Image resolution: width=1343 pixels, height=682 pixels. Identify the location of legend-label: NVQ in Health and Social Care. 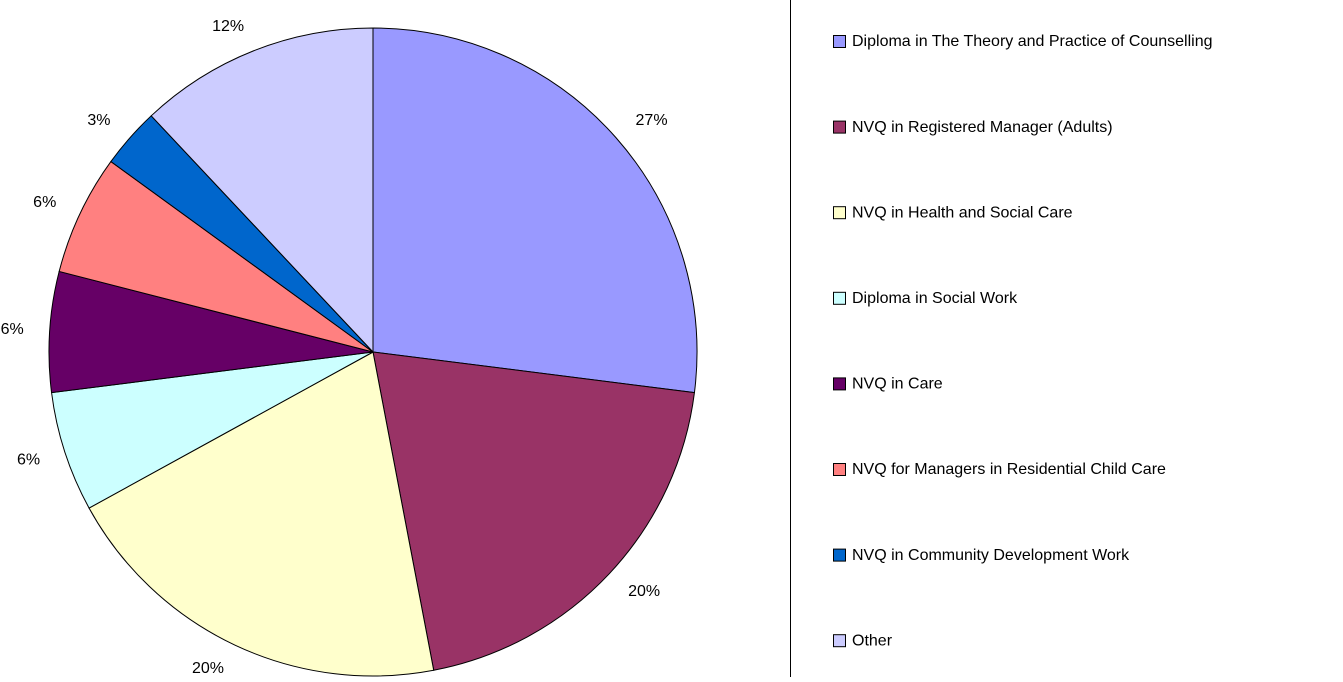
(962, 212).